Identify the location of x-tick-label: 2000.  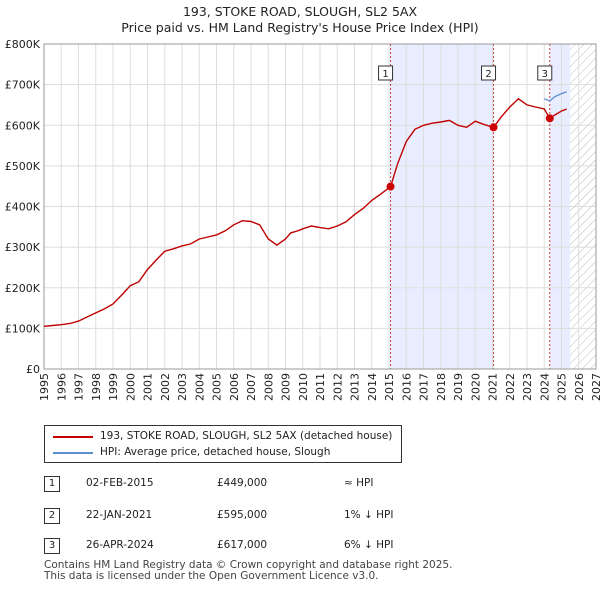
(130, 387).